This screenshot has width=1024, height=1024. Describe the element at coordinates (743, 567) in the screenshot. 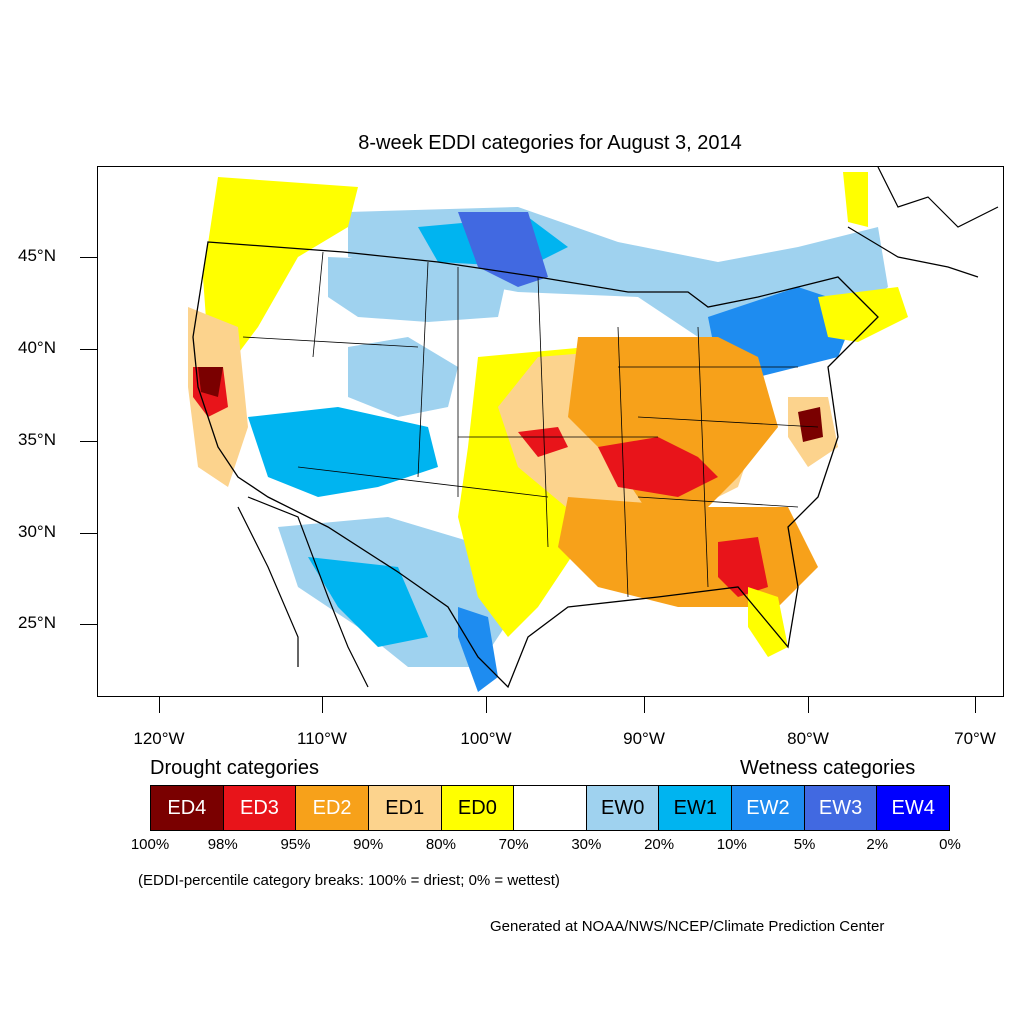

I see `dry-region-georgia-ed3` at that location.